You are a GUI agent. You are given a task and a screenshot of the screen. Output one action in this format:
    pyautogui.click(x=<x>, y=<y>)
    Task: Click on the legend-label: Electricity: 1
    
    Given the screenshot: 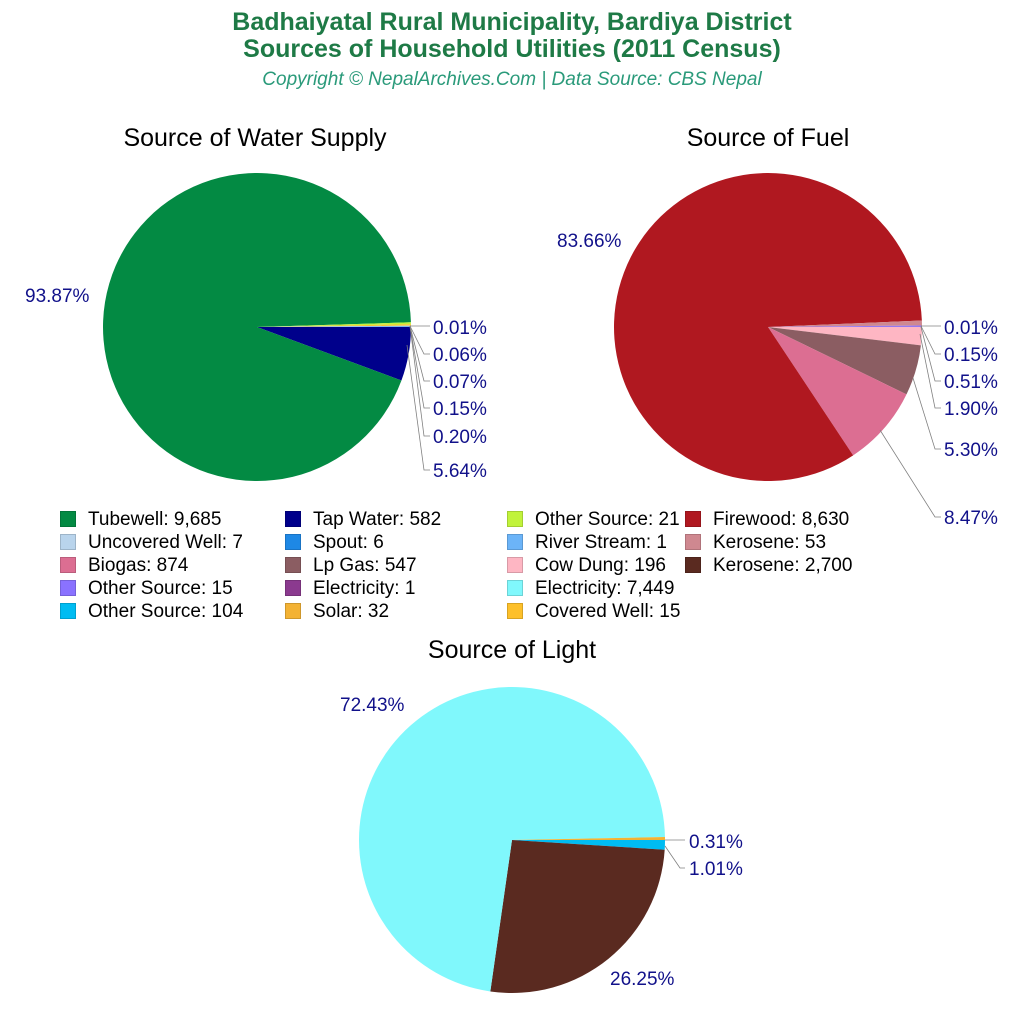 What is the action you would take?
    pyautogui.click(x=364, y=588)
    